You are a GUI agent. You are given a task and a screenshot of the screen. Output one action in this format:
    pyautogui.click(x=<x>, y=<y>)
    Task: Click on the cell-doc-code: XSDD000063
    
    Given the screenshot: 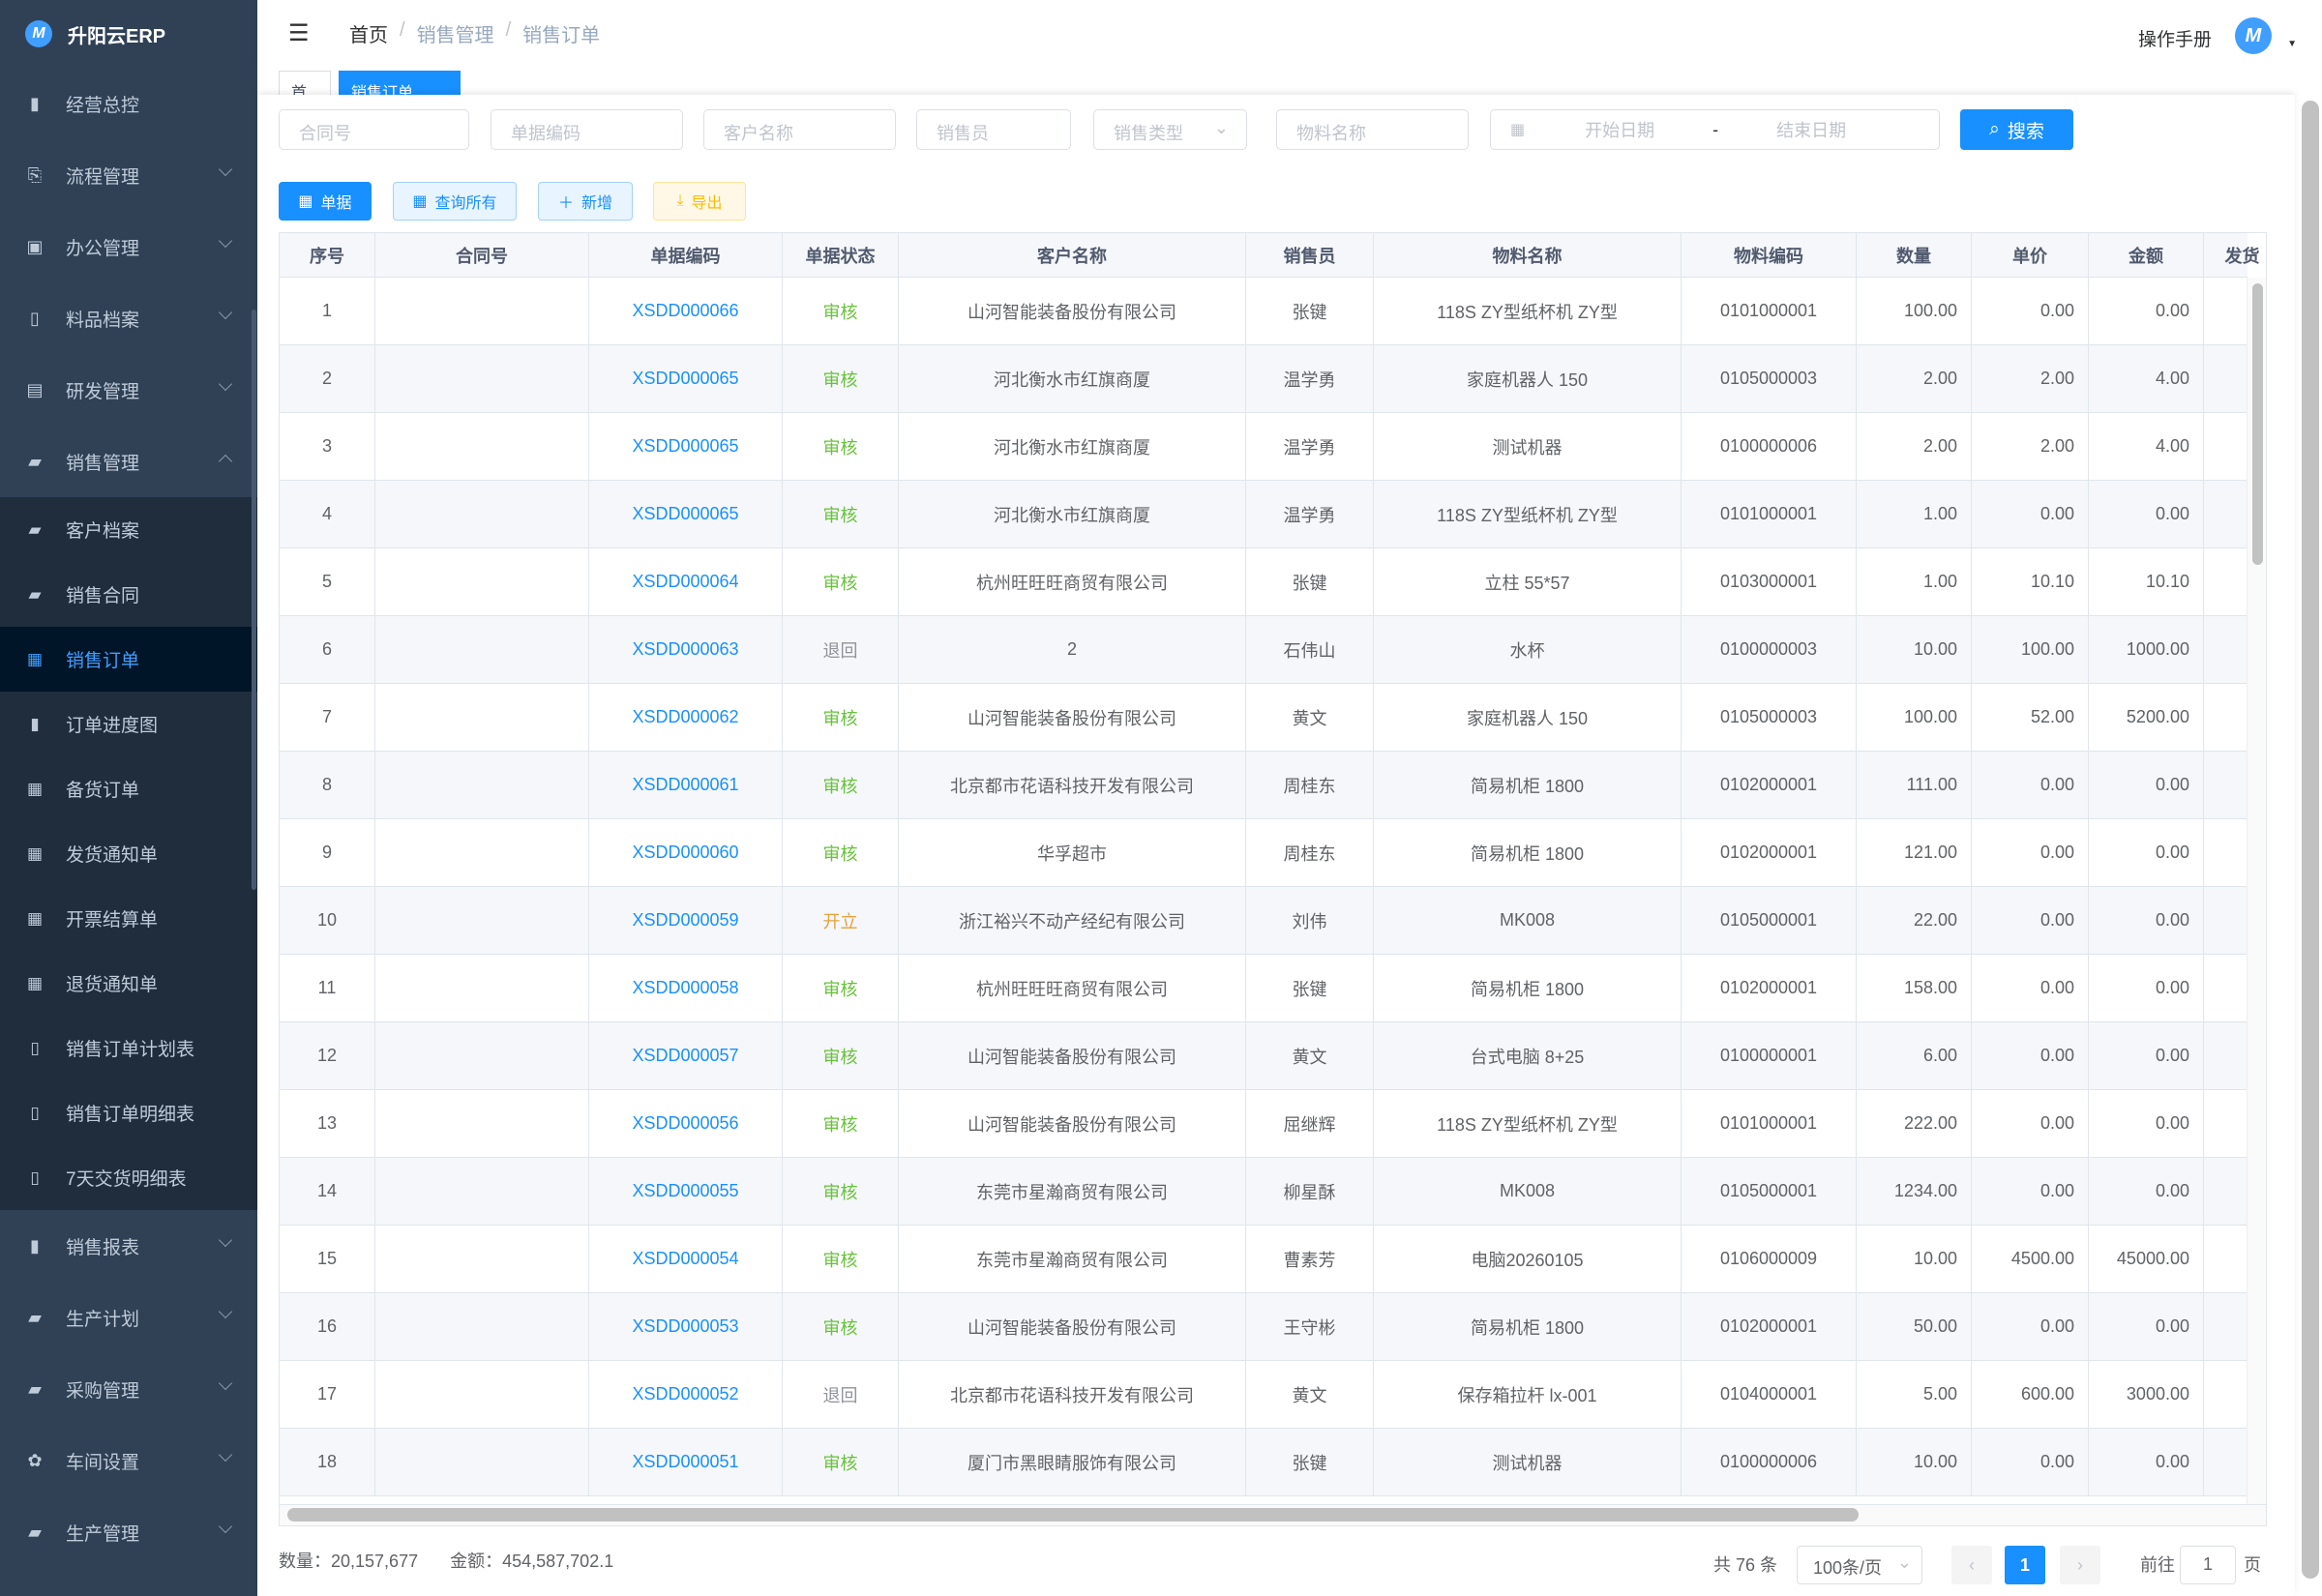 What is the action you would take?
    pyautogui.click(x=686, y=649)
    